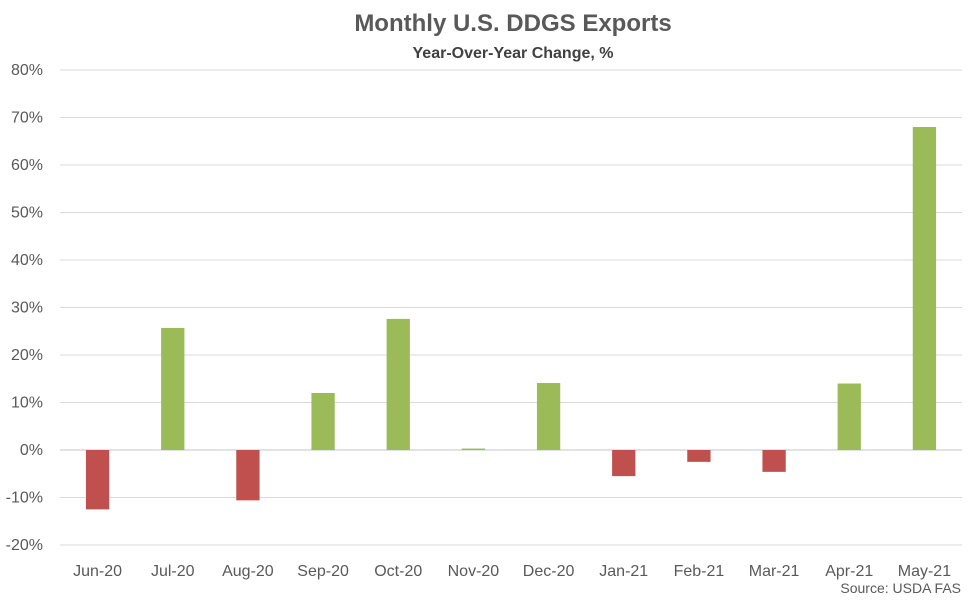  Describe the element at coordinates (699, 571) in the screenshot. I see `x-tick-label: Feb-21` at that location.